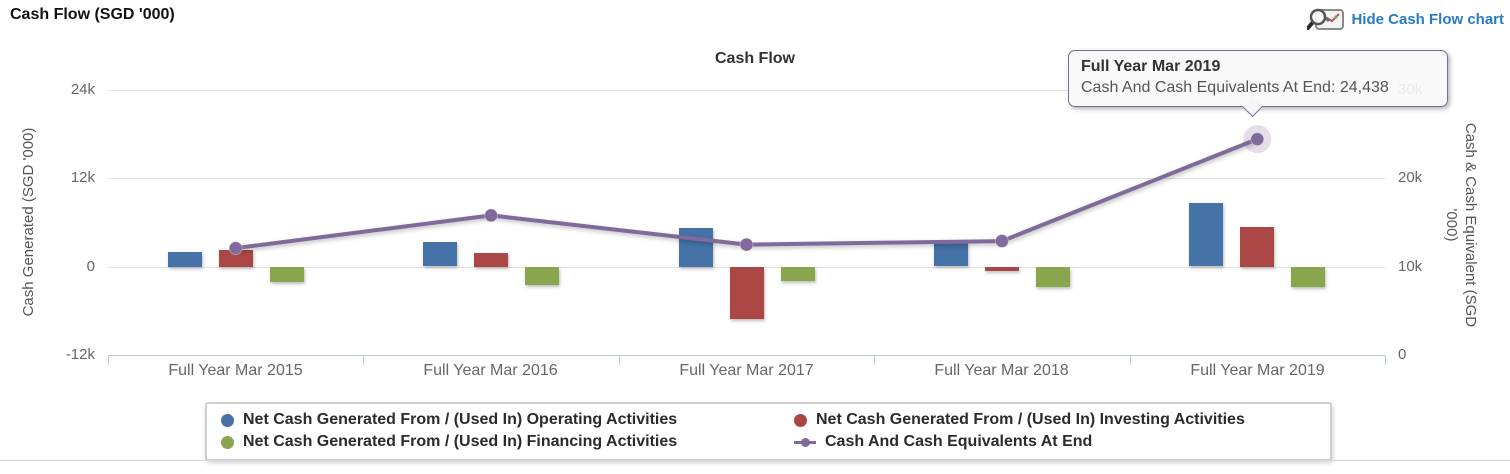  Describe the element at coordinates (800, 420) in the screenshot. I see `investing-series-marker` at that location.